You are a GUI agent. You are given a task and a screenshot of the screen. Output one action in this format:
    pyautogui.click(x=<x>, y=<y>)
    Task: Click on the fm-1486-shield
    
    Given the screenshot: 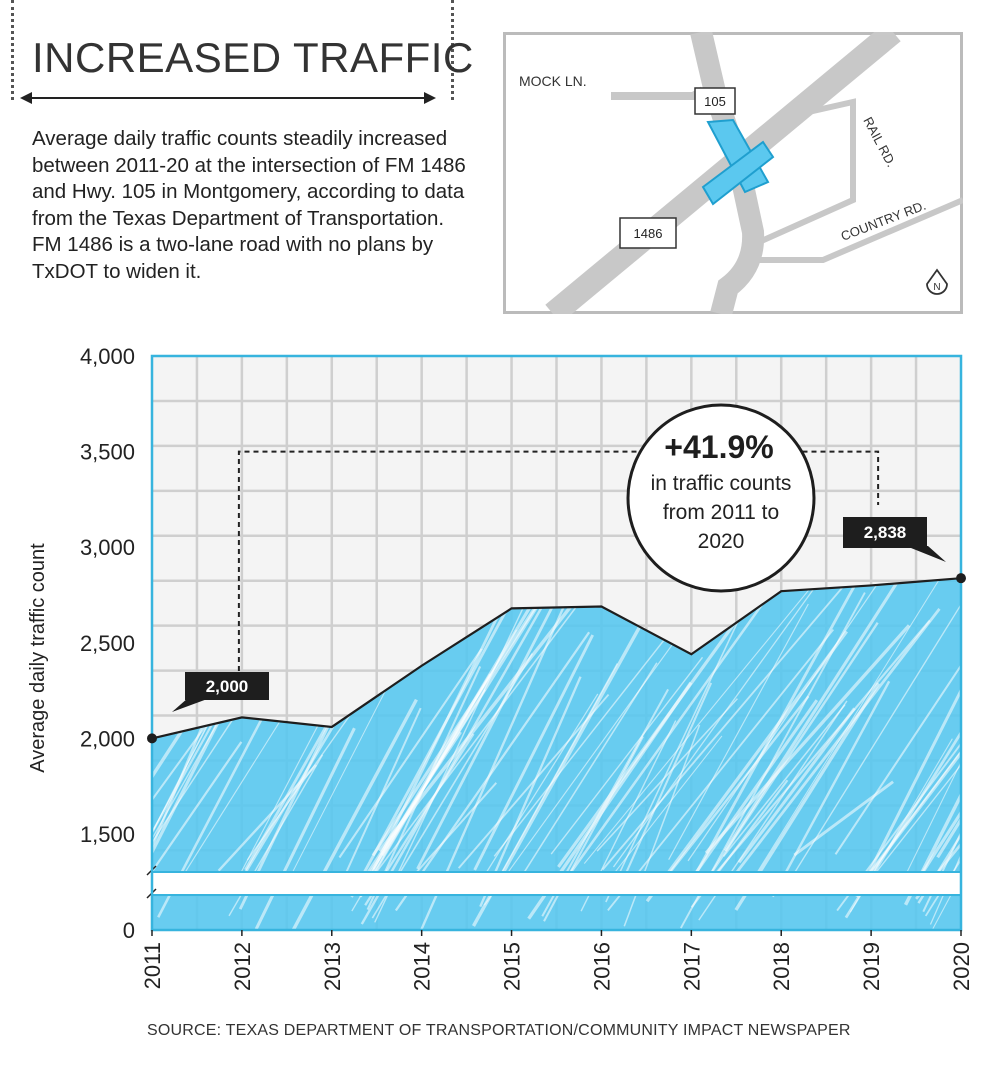 What is the action you would take?
    pyautogui.click(x=648, y=233)
    